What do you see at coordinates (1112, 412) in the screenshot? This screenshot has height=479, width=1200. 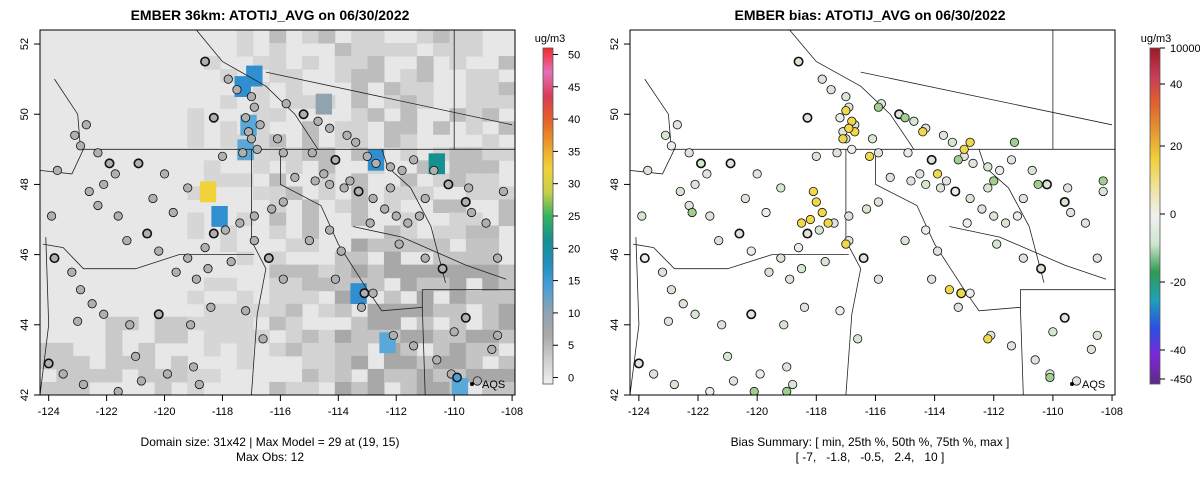 I see `right-x-tick-label: -108` at bounding box center [1112, 412].